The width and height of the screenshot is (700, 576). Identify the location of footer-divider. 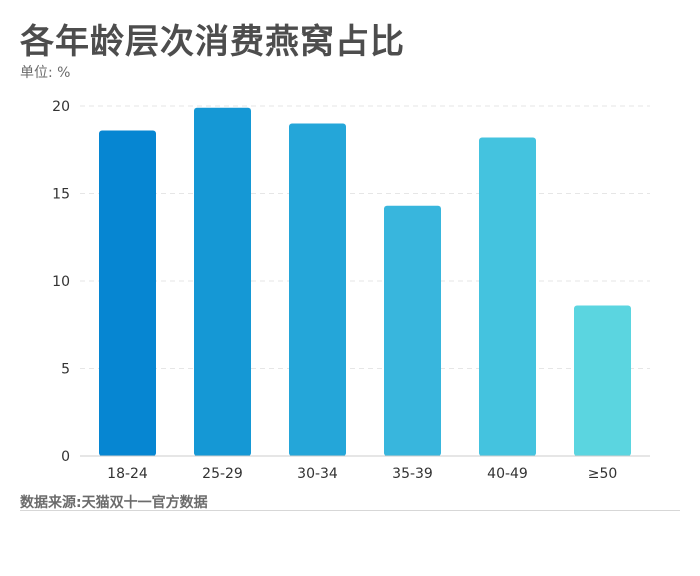
(350, 510).